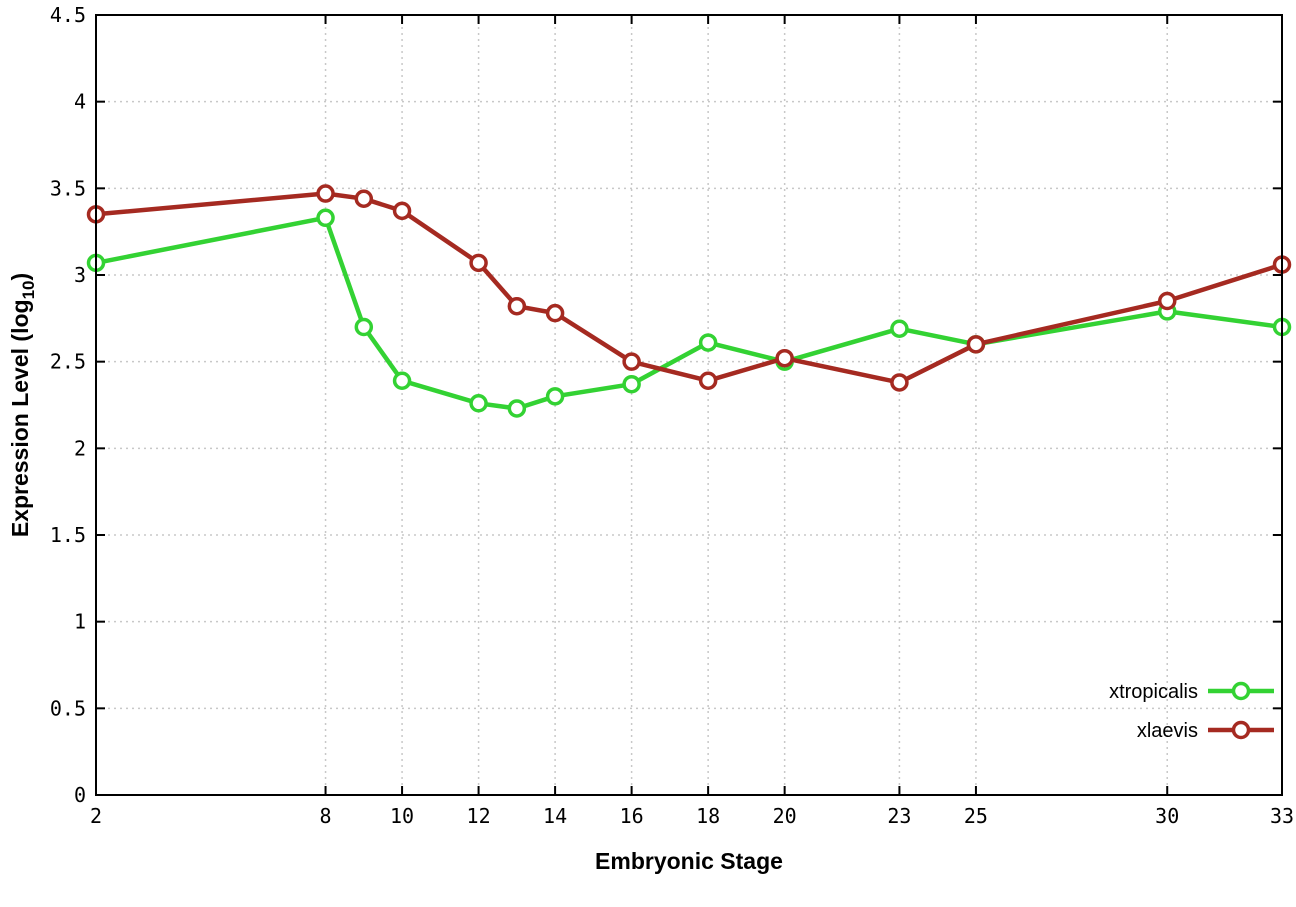 Image resolution: width=1296 pixels, height=907 pixels. Describe the element at coordinates (68, 535) in the screenshot. I see `y-tick-label: 1.5` at that location.